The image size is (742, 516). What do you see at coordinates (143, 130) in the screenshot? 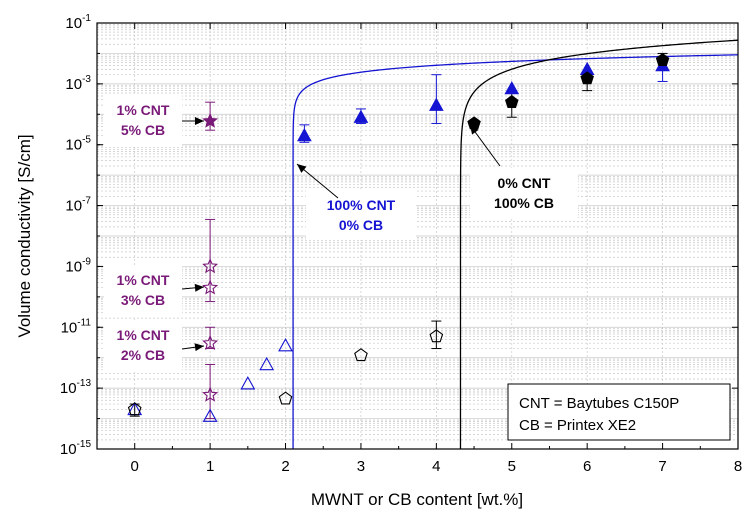
I see `annotation-text-line: 5% CB` at bounding box center [143, 130].